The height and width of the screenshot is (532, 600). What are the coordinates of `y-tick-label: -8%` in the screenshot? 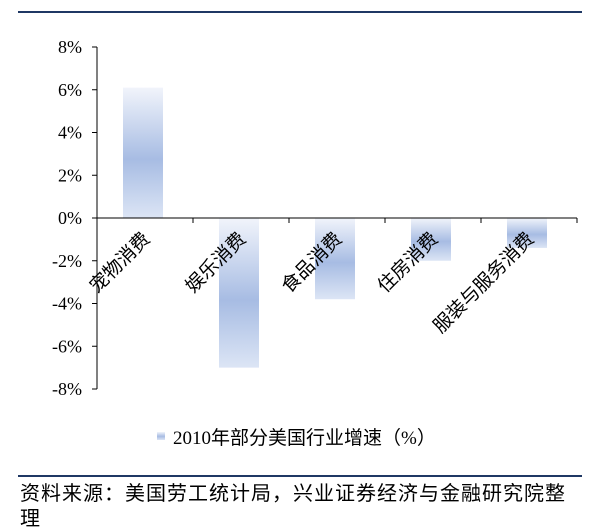 It's located at (67, 389).